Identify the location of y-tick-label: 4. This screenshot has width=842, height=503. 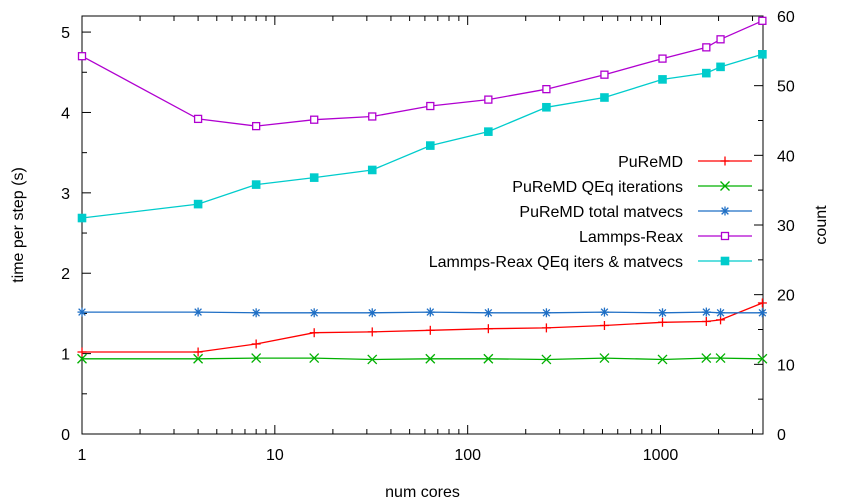
(65, 113).